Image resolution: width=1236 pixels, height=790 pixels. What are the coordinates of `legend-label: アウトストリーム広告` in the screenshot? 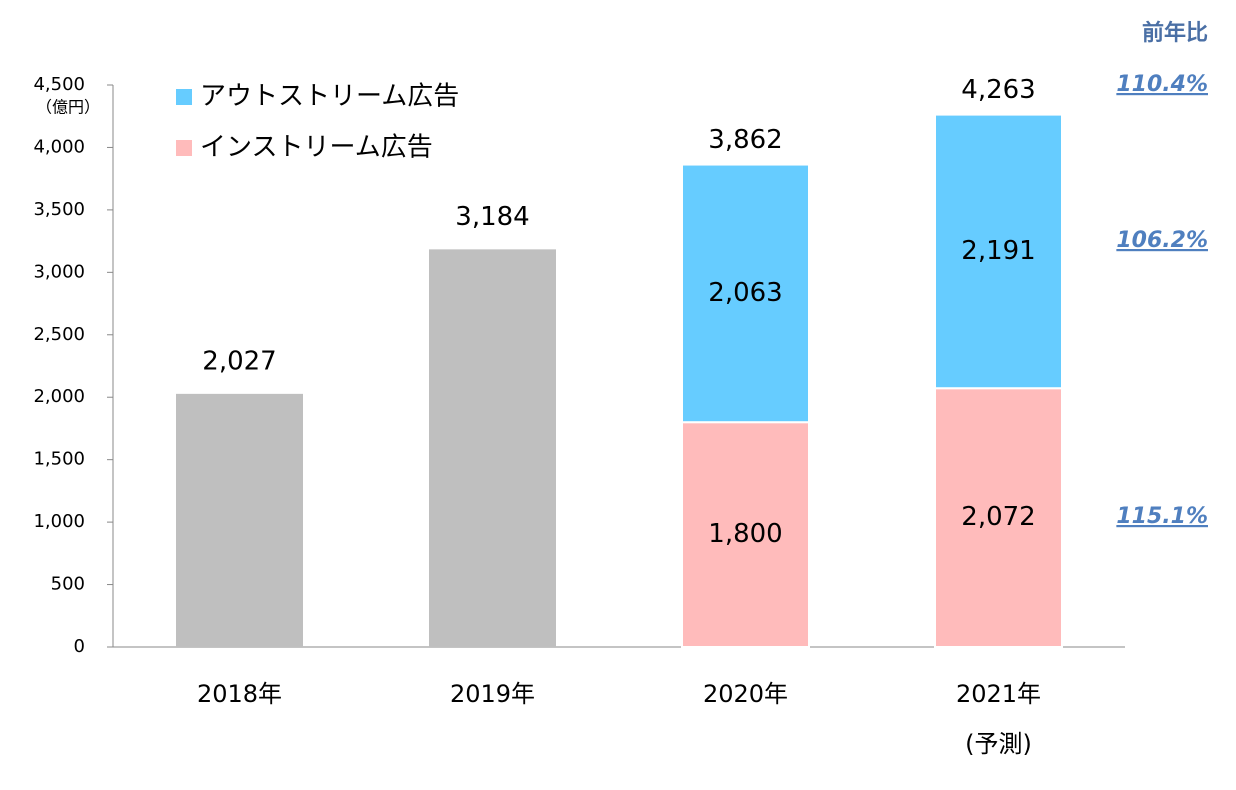 It's located at (329, 97).